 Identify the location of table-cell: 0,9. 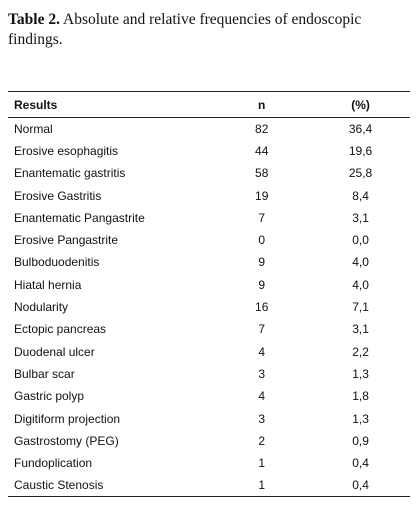
(360, 440).